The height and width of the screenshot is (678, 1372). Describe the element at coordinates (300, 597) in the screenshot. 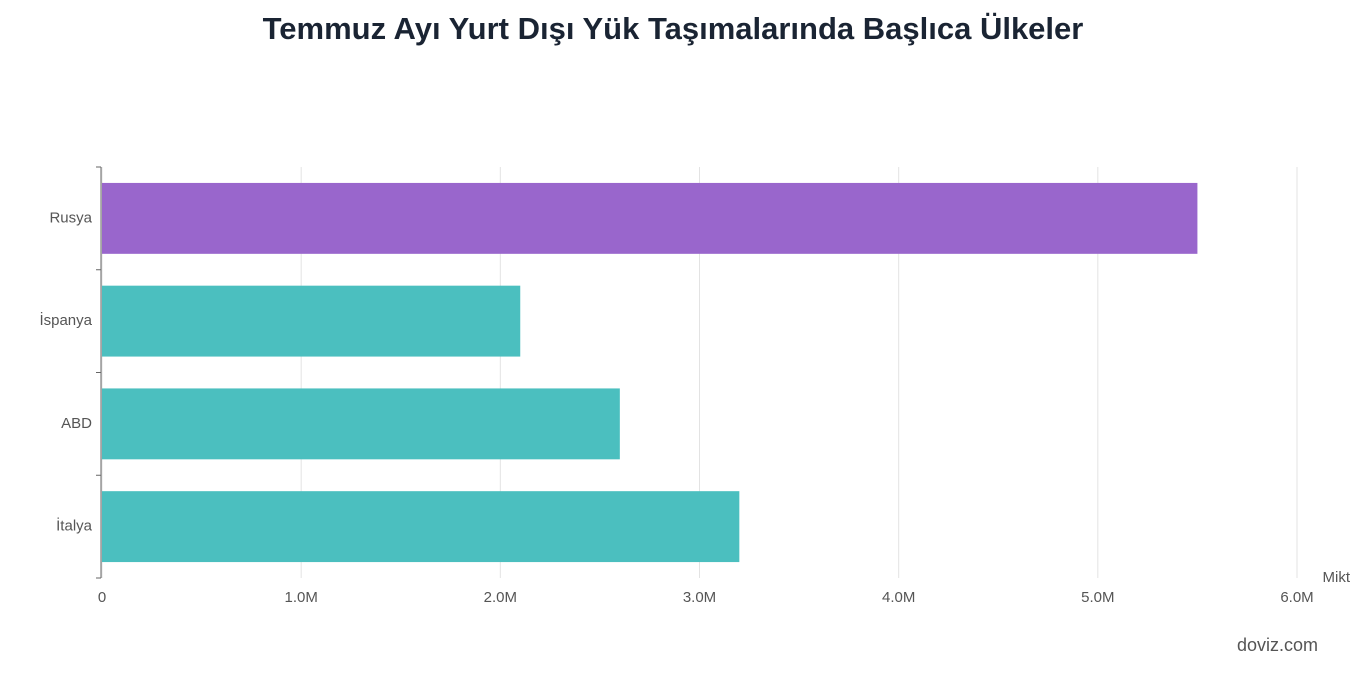

I see `x-tick-label: 1.0M` at that location.